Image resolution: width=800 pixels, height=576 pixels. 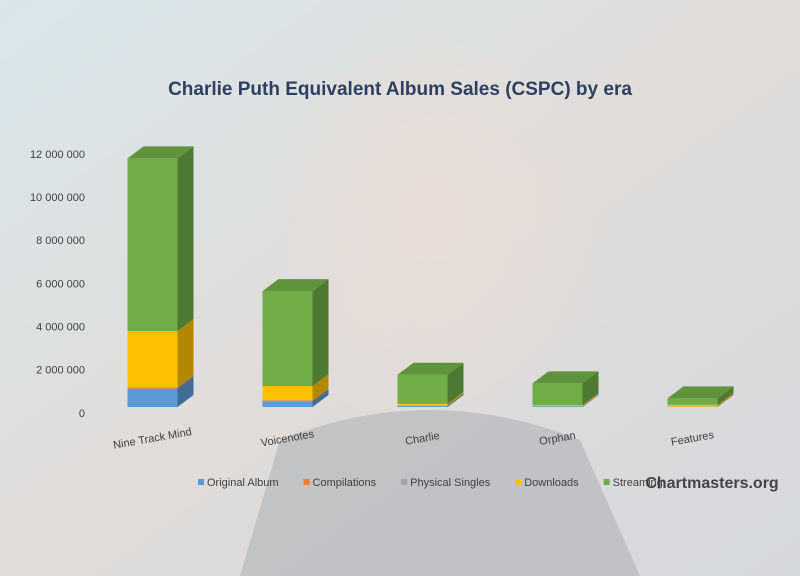 I want to click on y-tick-label: 10 000 000, so click(x=57, y=198).